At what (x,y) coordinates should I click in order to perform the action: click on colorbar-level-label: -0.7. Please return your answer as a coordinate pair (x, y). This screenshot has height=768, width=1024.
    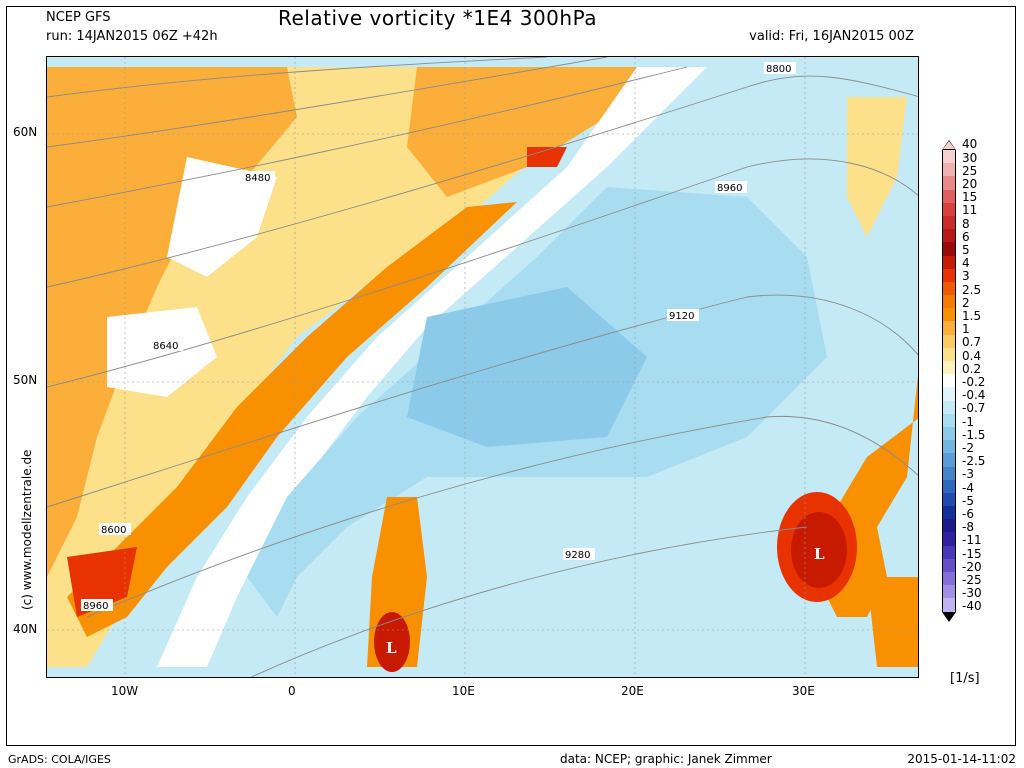
    Looking at the image, I should click on (974, 408).